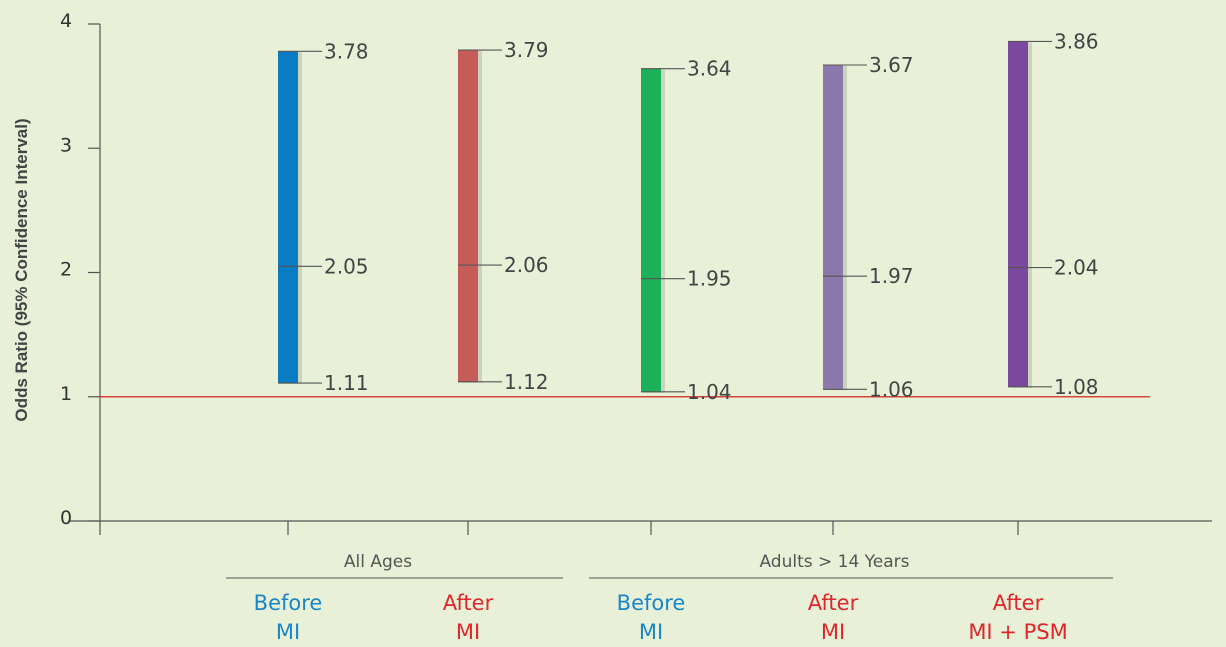  I want to click on estimate-value-label: 1.95, so click(709, 279).